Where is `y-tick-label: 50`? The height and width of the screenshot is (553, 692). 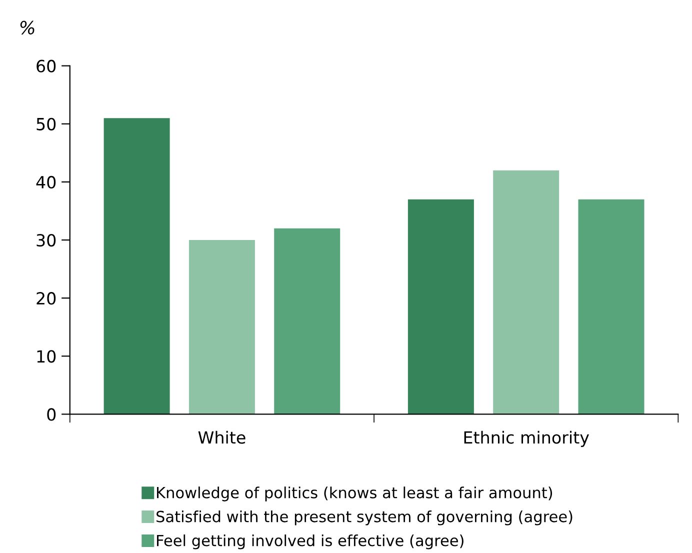 y-tick-label: 50 is located at coordinates (46, 124).